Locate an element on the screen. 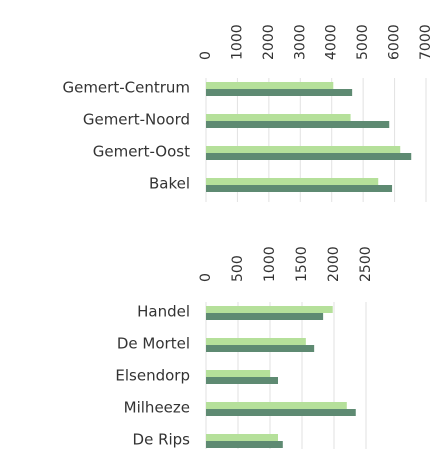  x-tick-label: 1500 is located at coordinates (302, 264).